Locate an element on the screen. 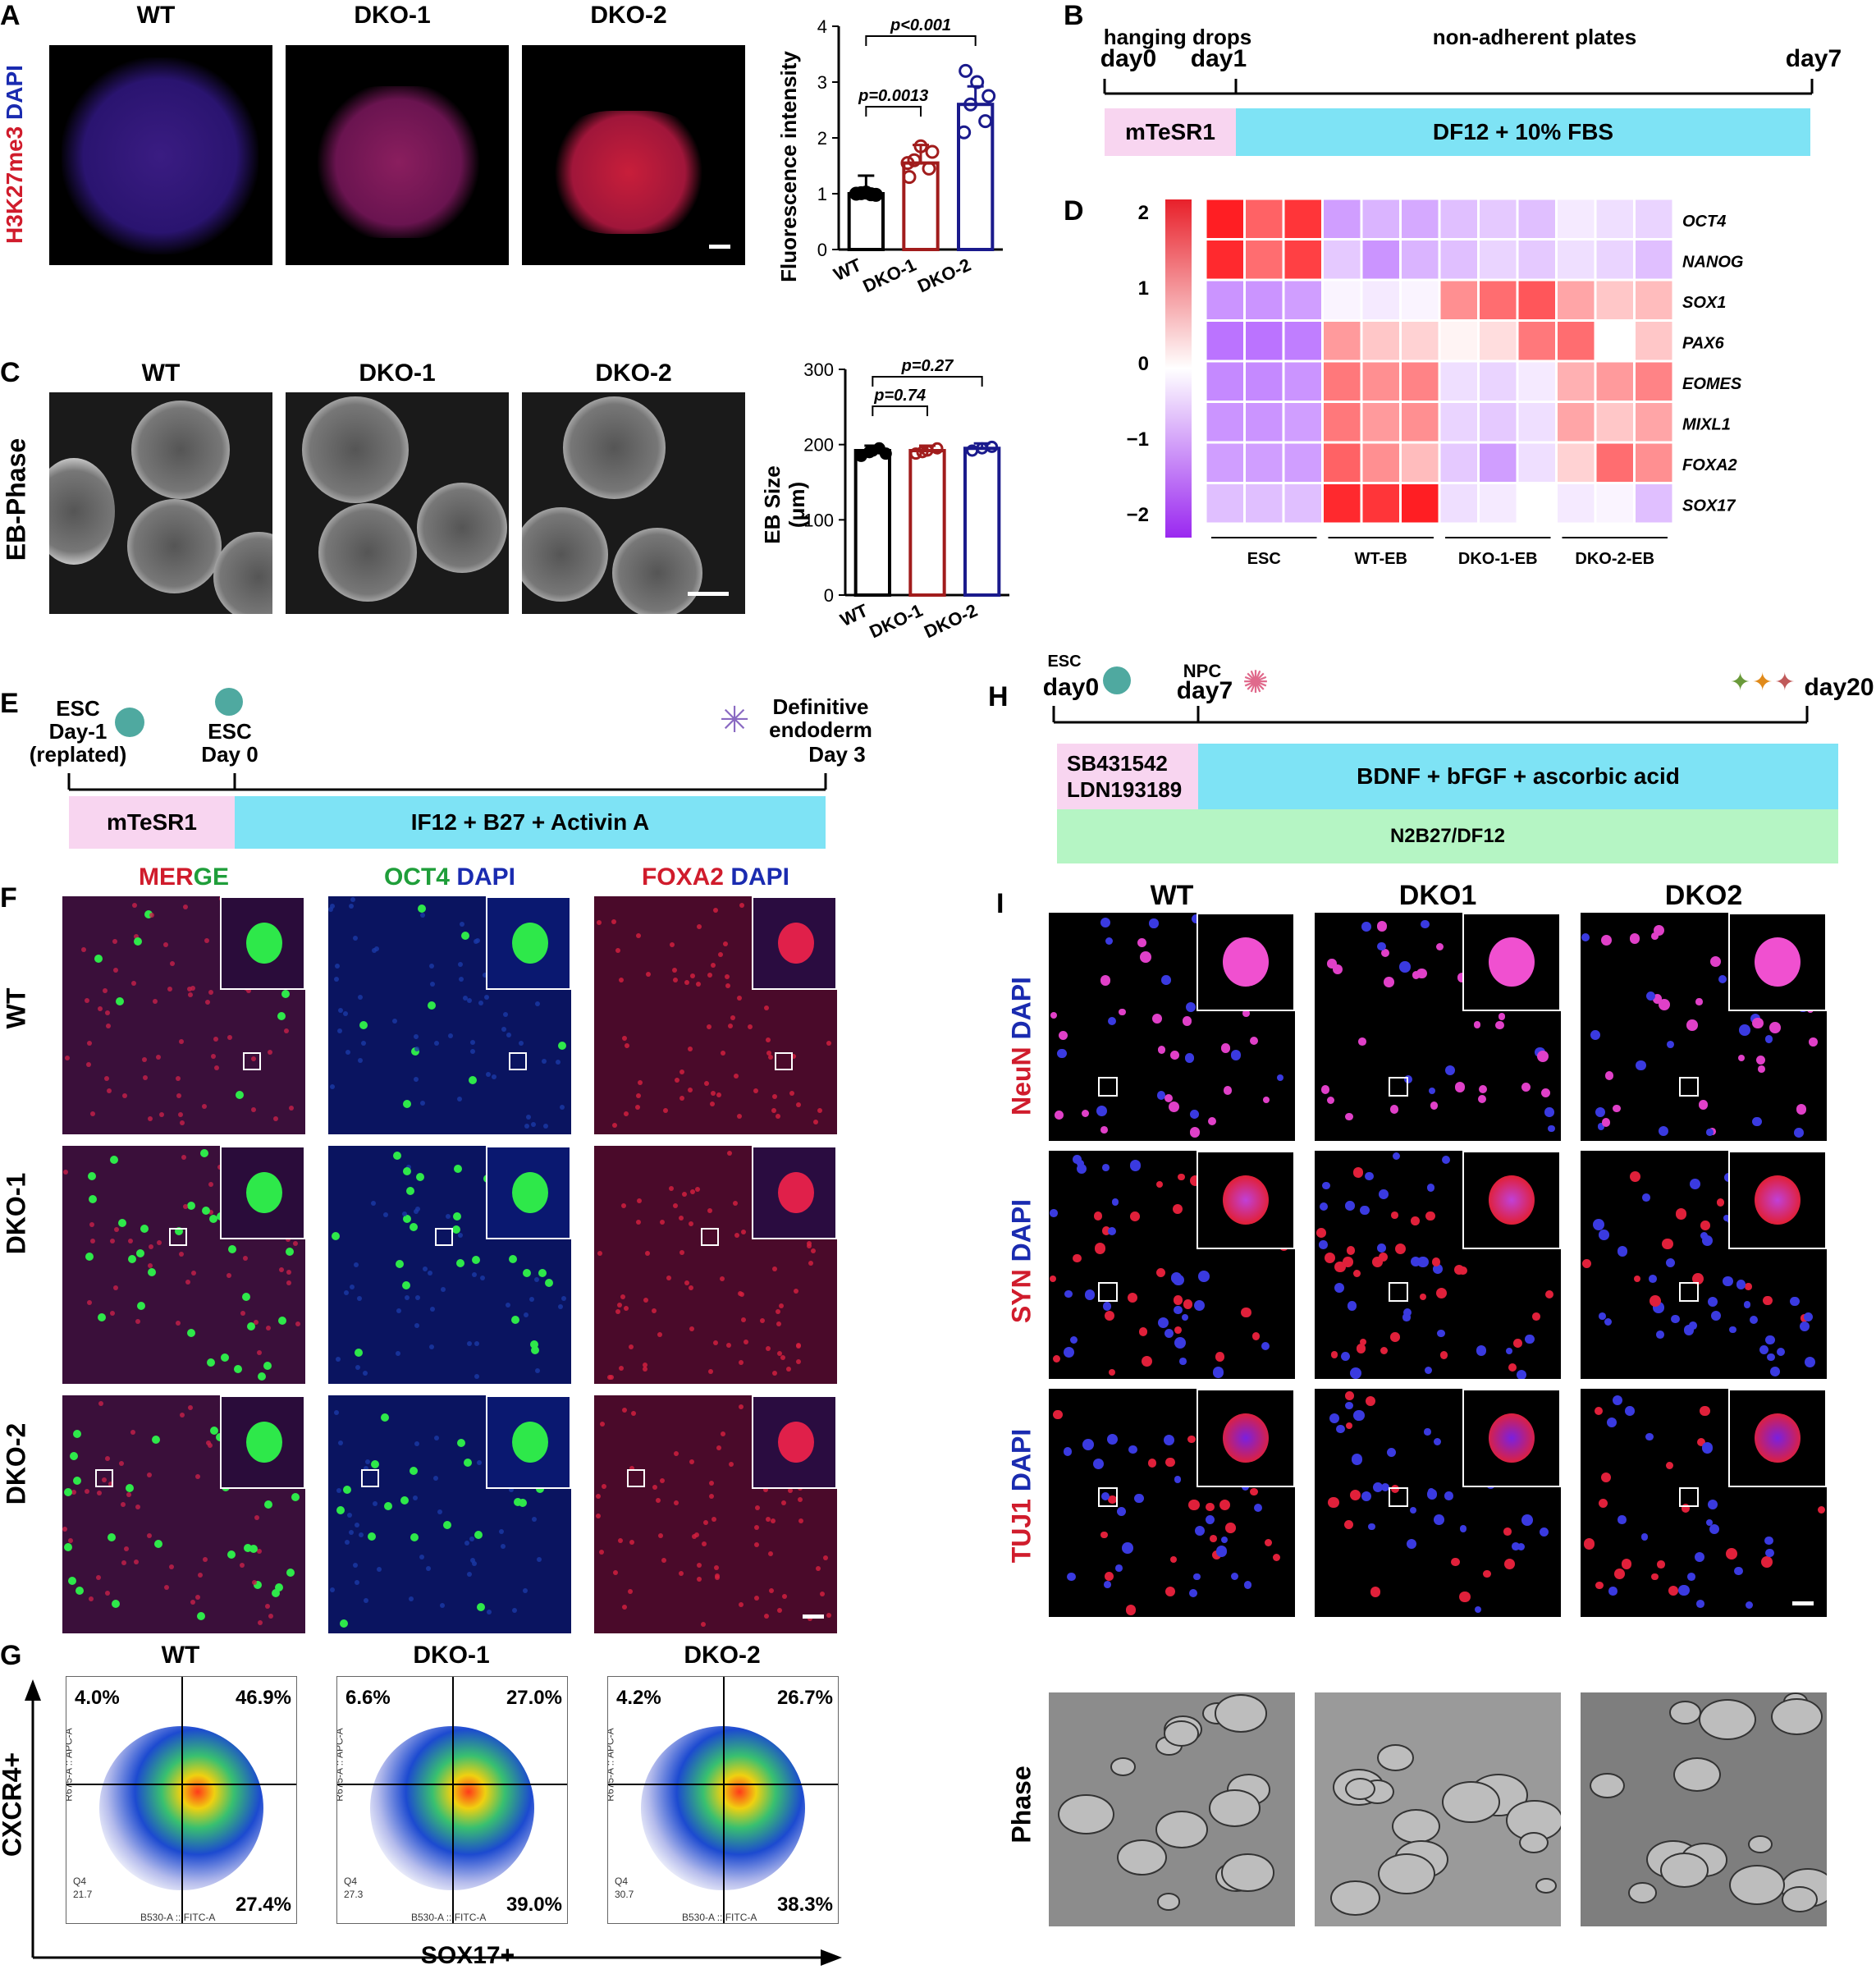 The image size is (1876, 1974). y-channel-label: R675-A :: APC-A is located at coordinates (70, 1765).